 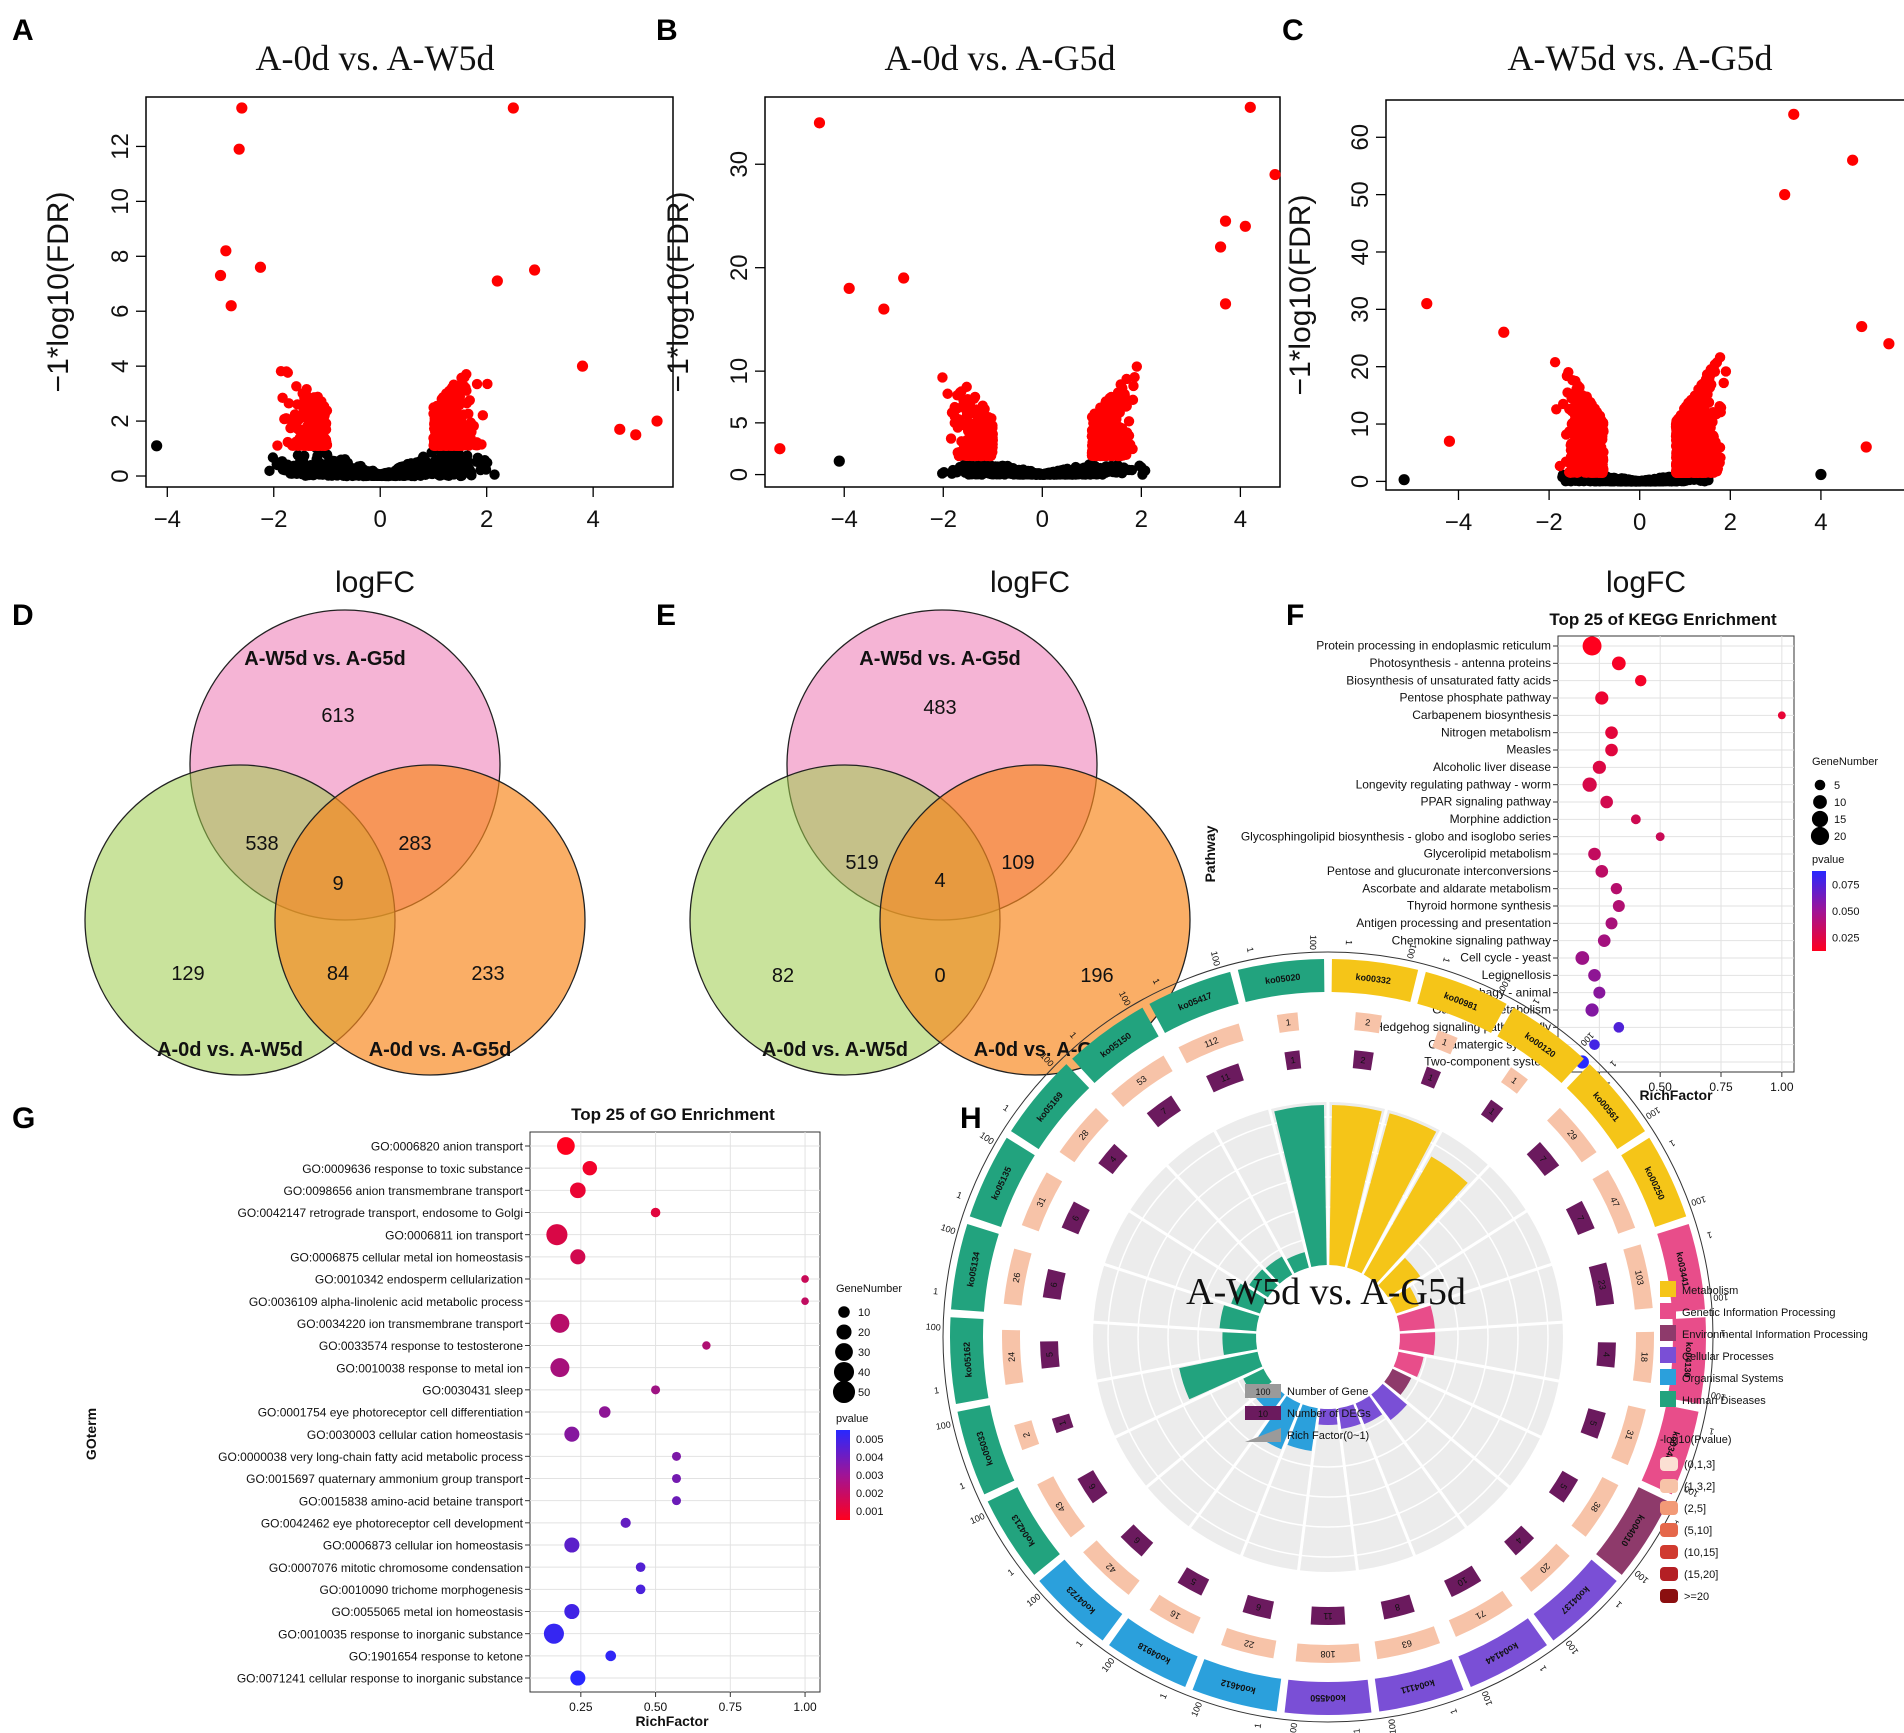 What do you see at coordinates (1646, 297) in the screenshot?
I see `volcano-c-points` at bounding box center [1646, 297].